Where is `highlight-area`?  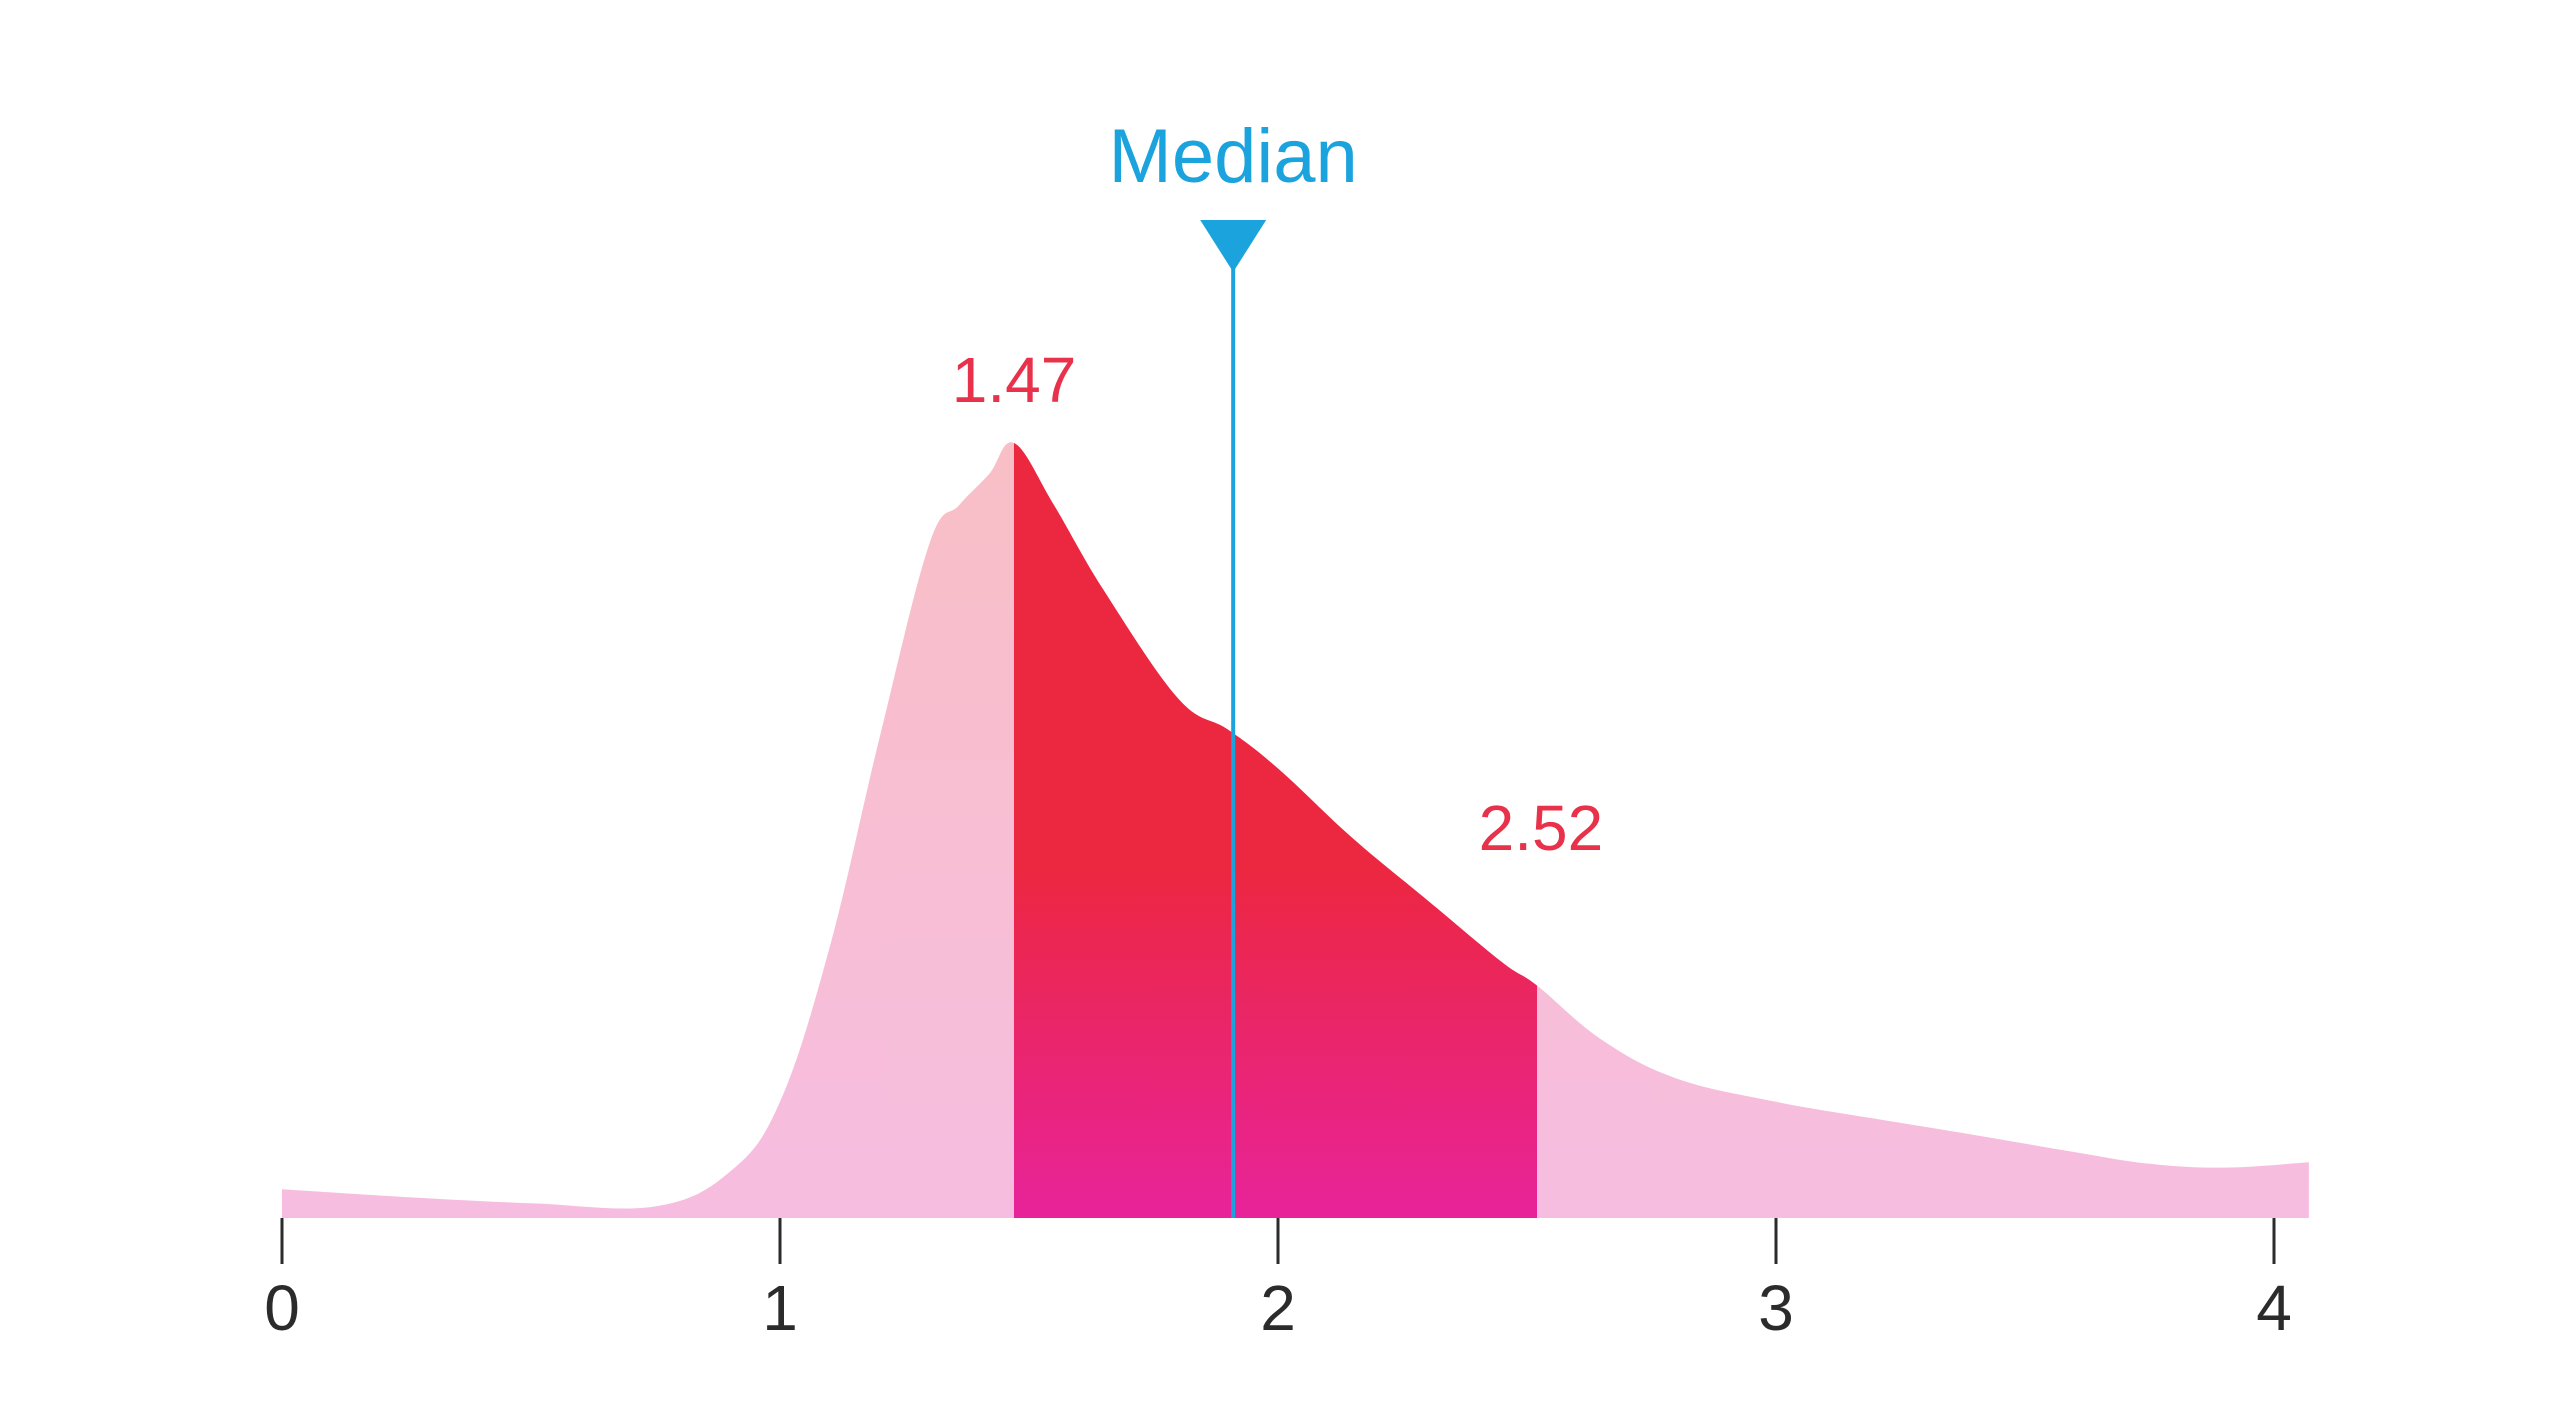 highlight-area is located at coordinates (1275, 830).